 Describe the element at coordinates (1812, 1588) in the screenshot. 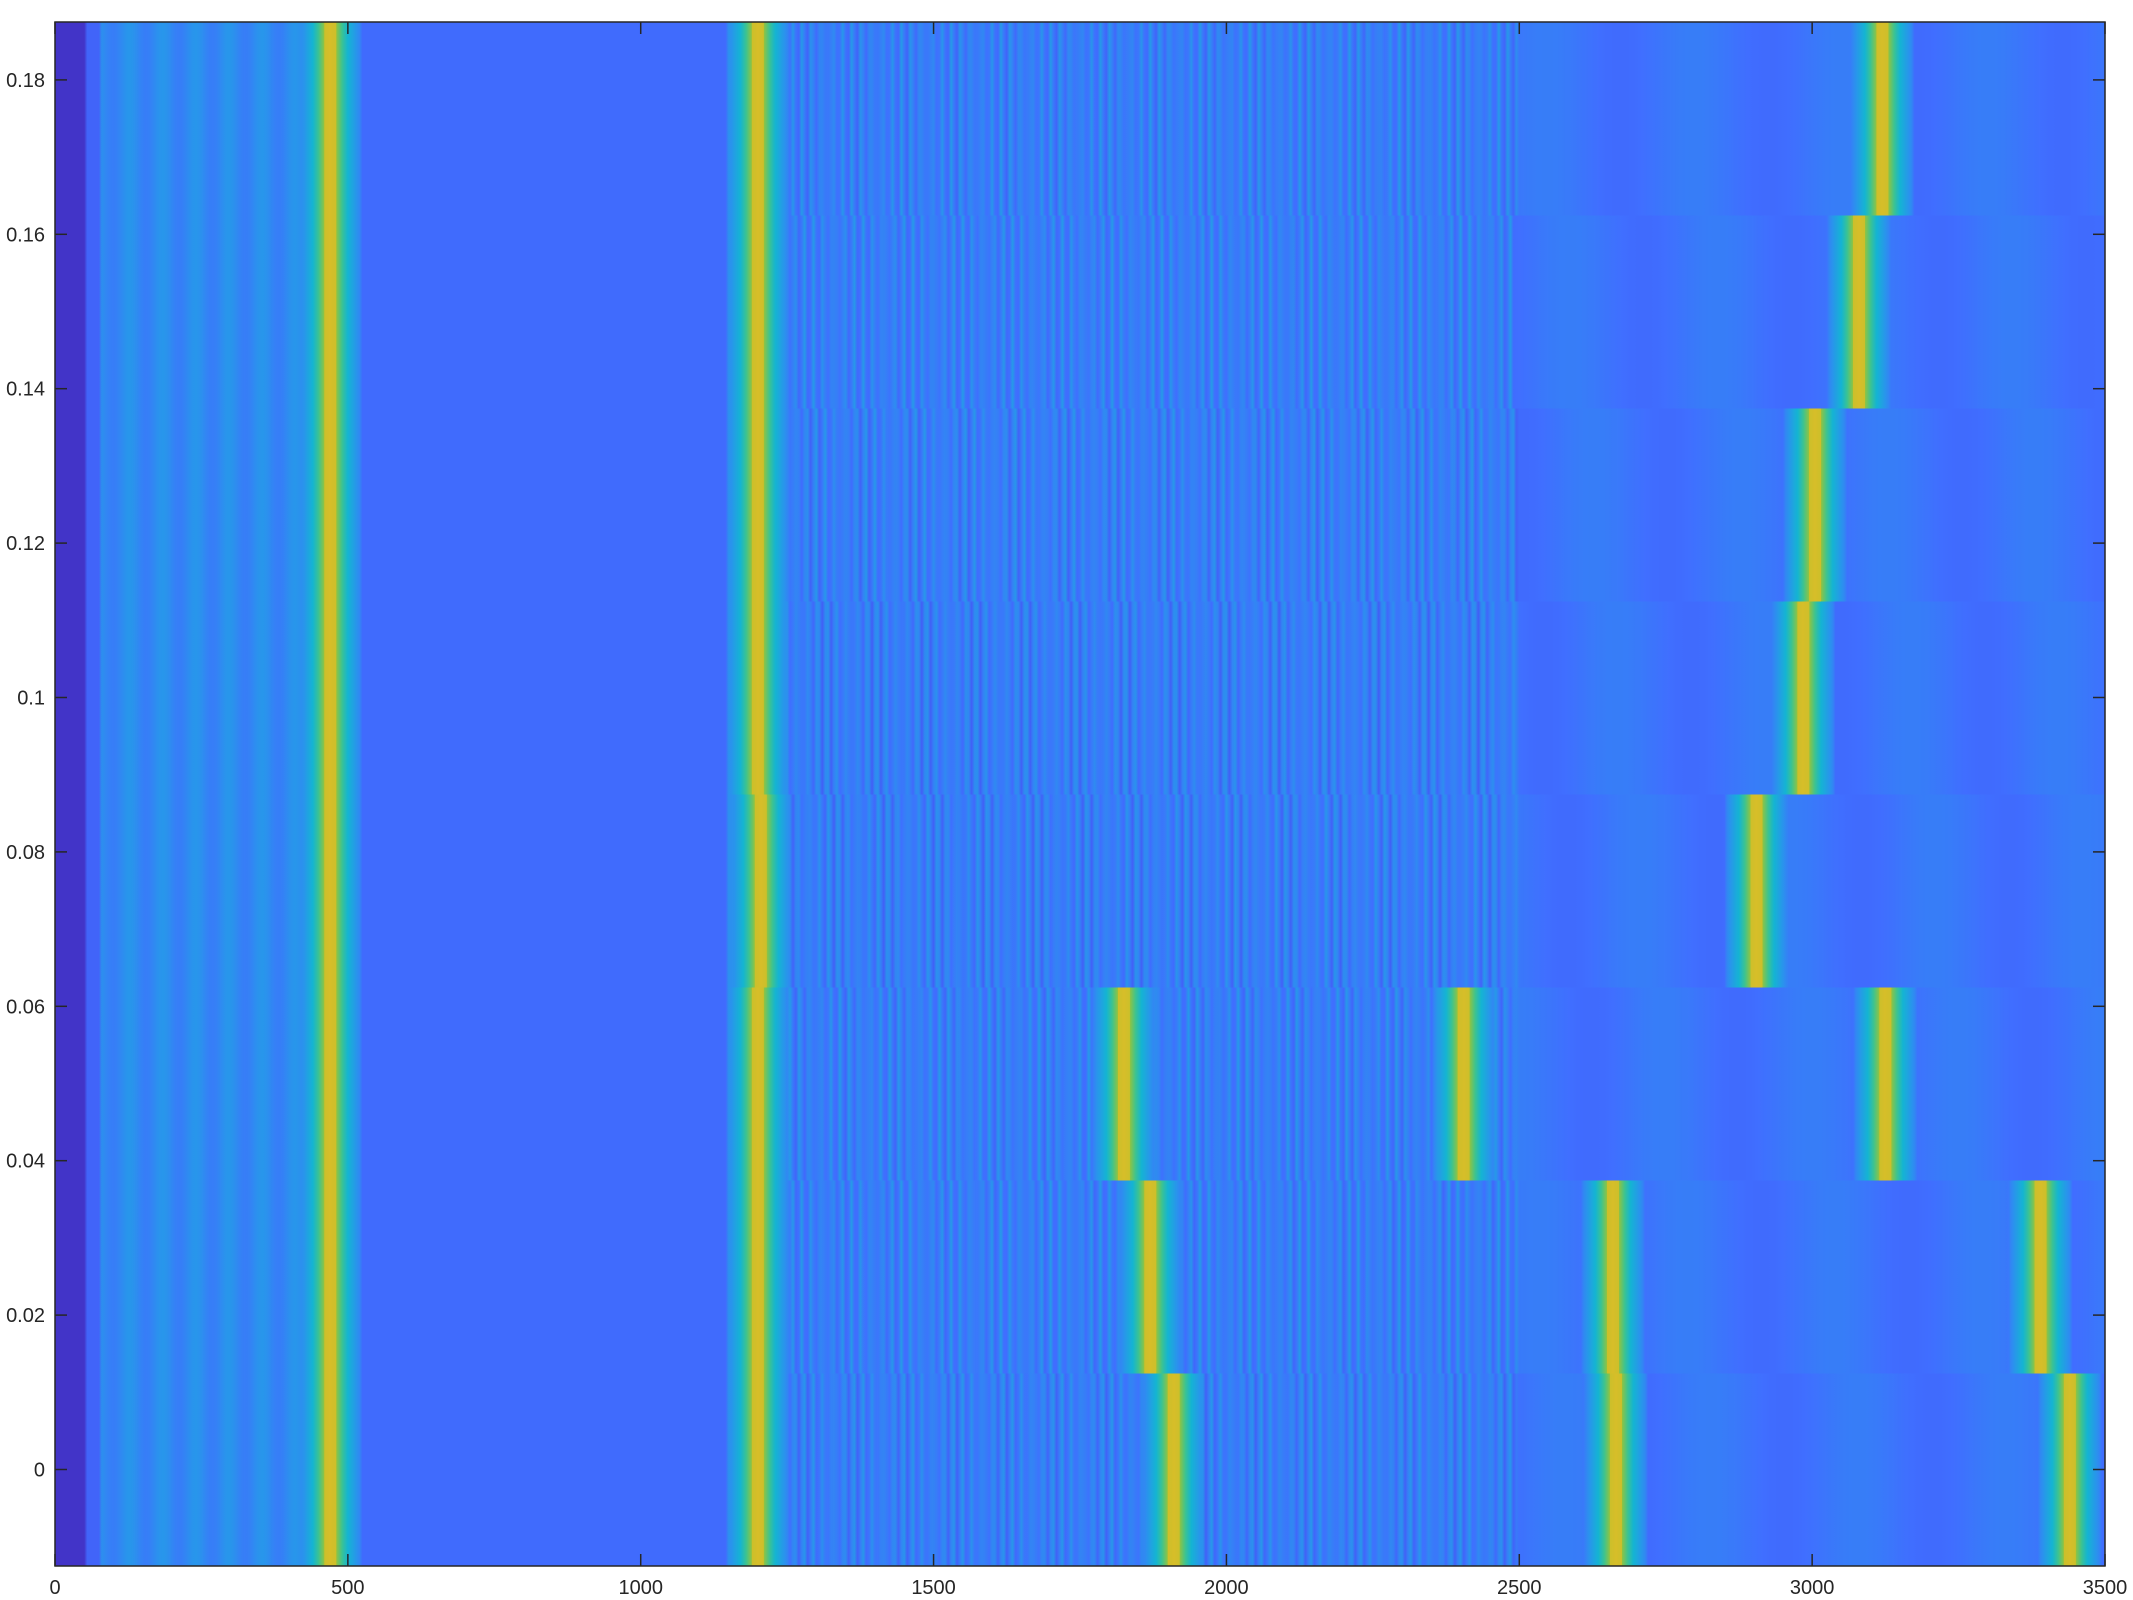

I see `x-tick-label: 3000` at that location.